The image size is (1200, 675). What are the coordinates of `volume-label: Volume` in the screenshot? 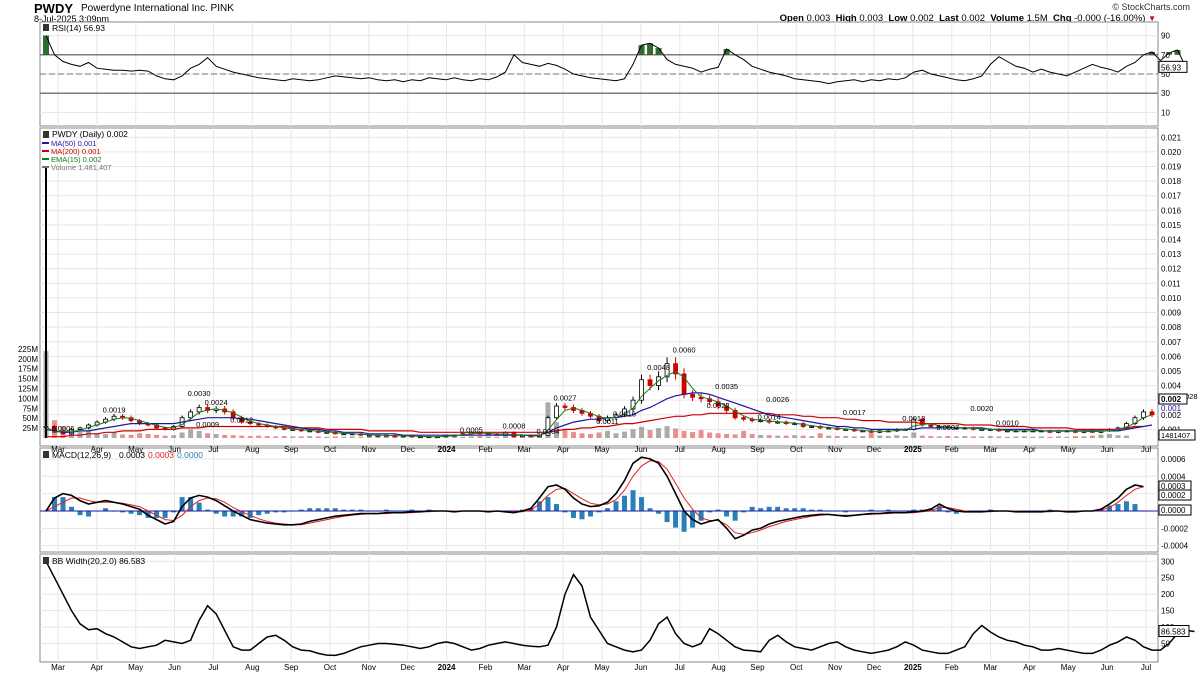 It's located at (1007, 18).